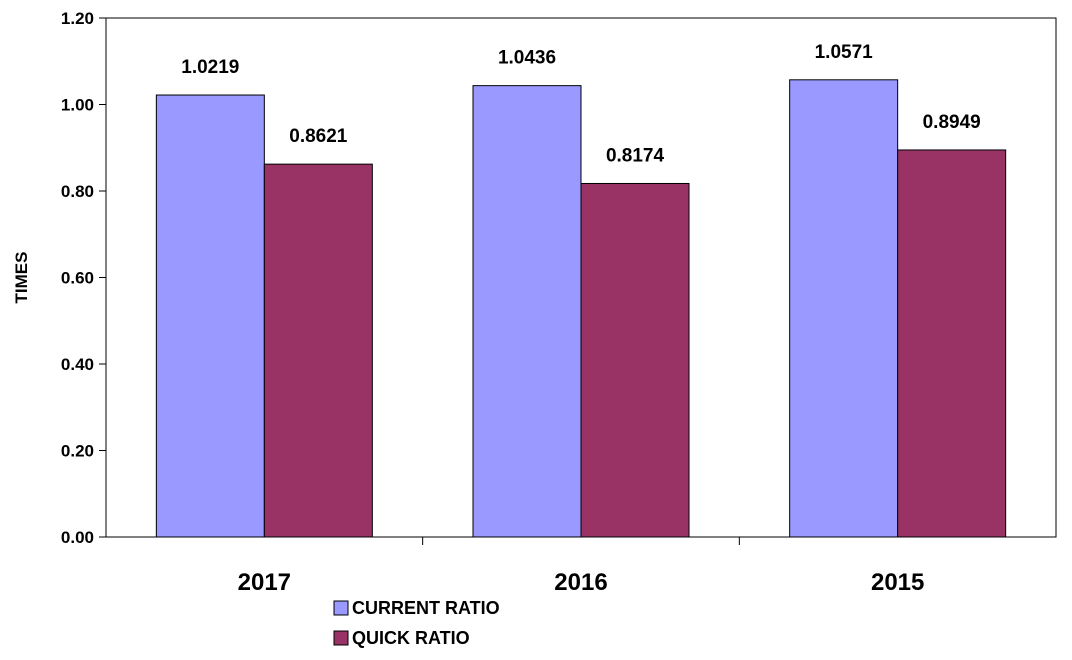 The image size is (1072, 660). What do you see at coordinates (77, 364) in the screenshot?
I see `y-tick-label: 0.40` at bounding box center [77, 364].